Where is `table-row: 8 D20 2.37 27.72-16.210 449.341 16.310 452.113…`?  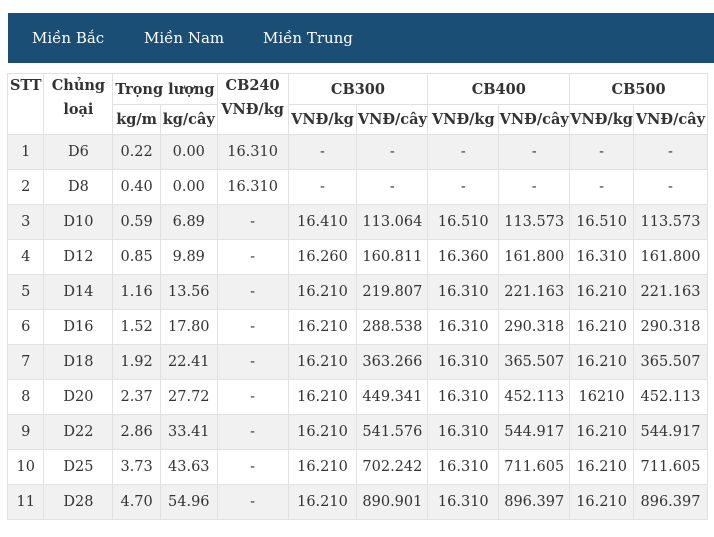 table-row: 8 D20 2.37 27.72-16.210 449.341 16.310 452.113… is located at coordinates (357, 397).